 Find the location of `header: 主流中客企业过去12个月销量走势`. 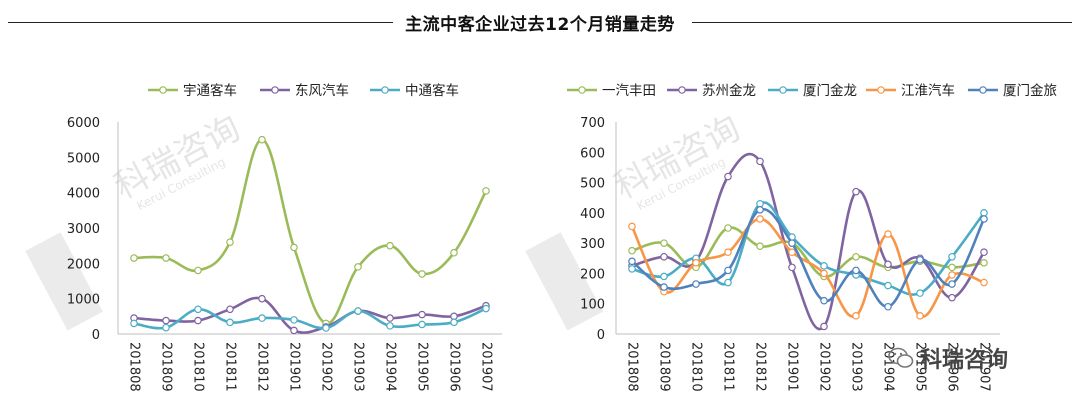

header: 主流中客企业过去12个月销量走势 is located at coordinates (540, 22).